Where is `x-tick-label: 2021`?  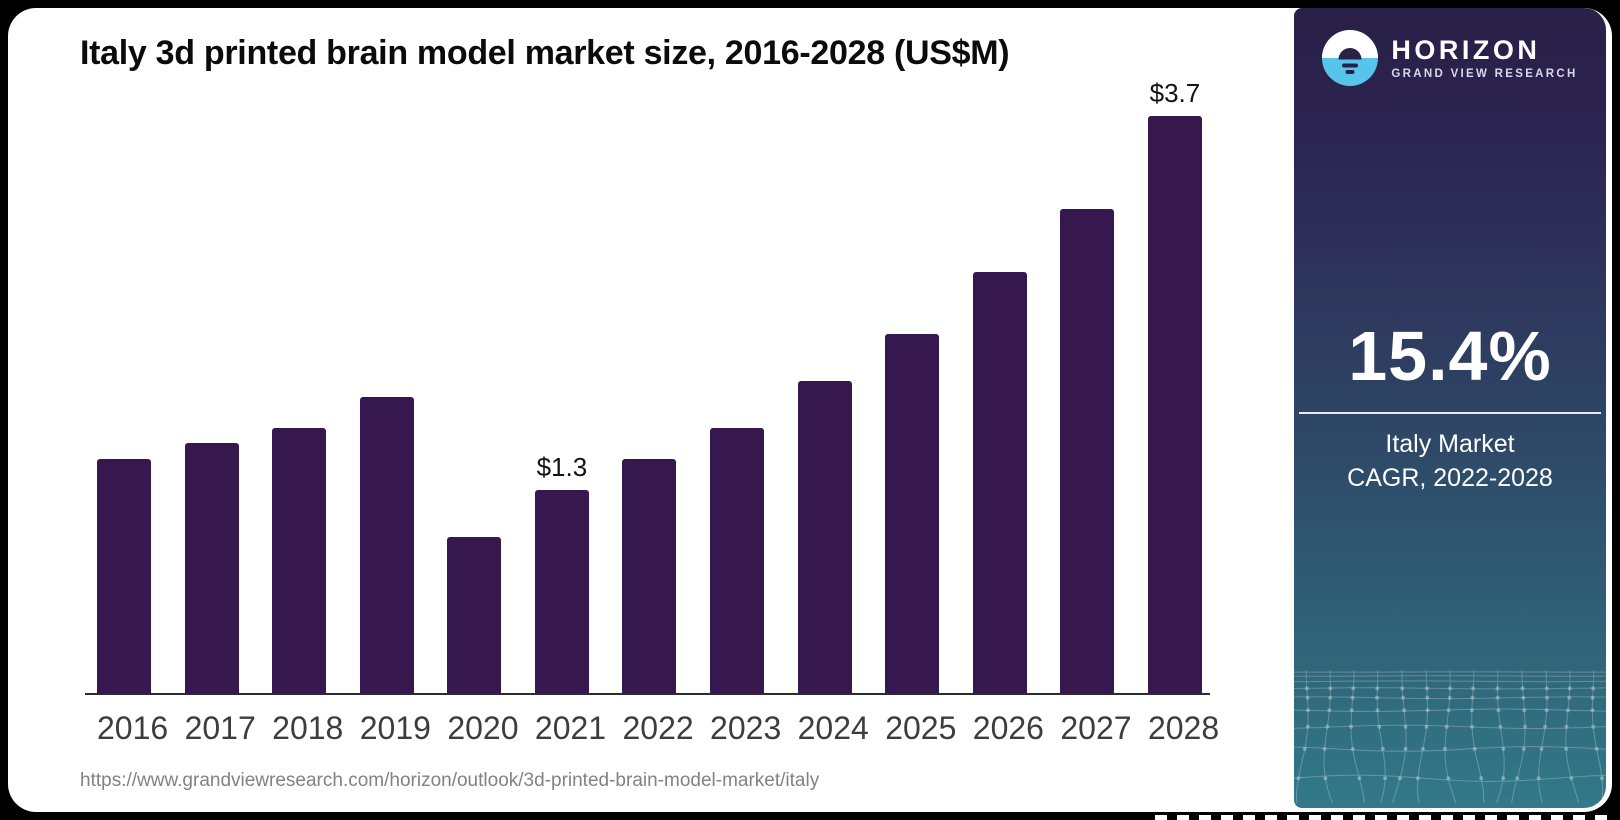
x-tick-label: 2021 is located at coordinates (570, 728).